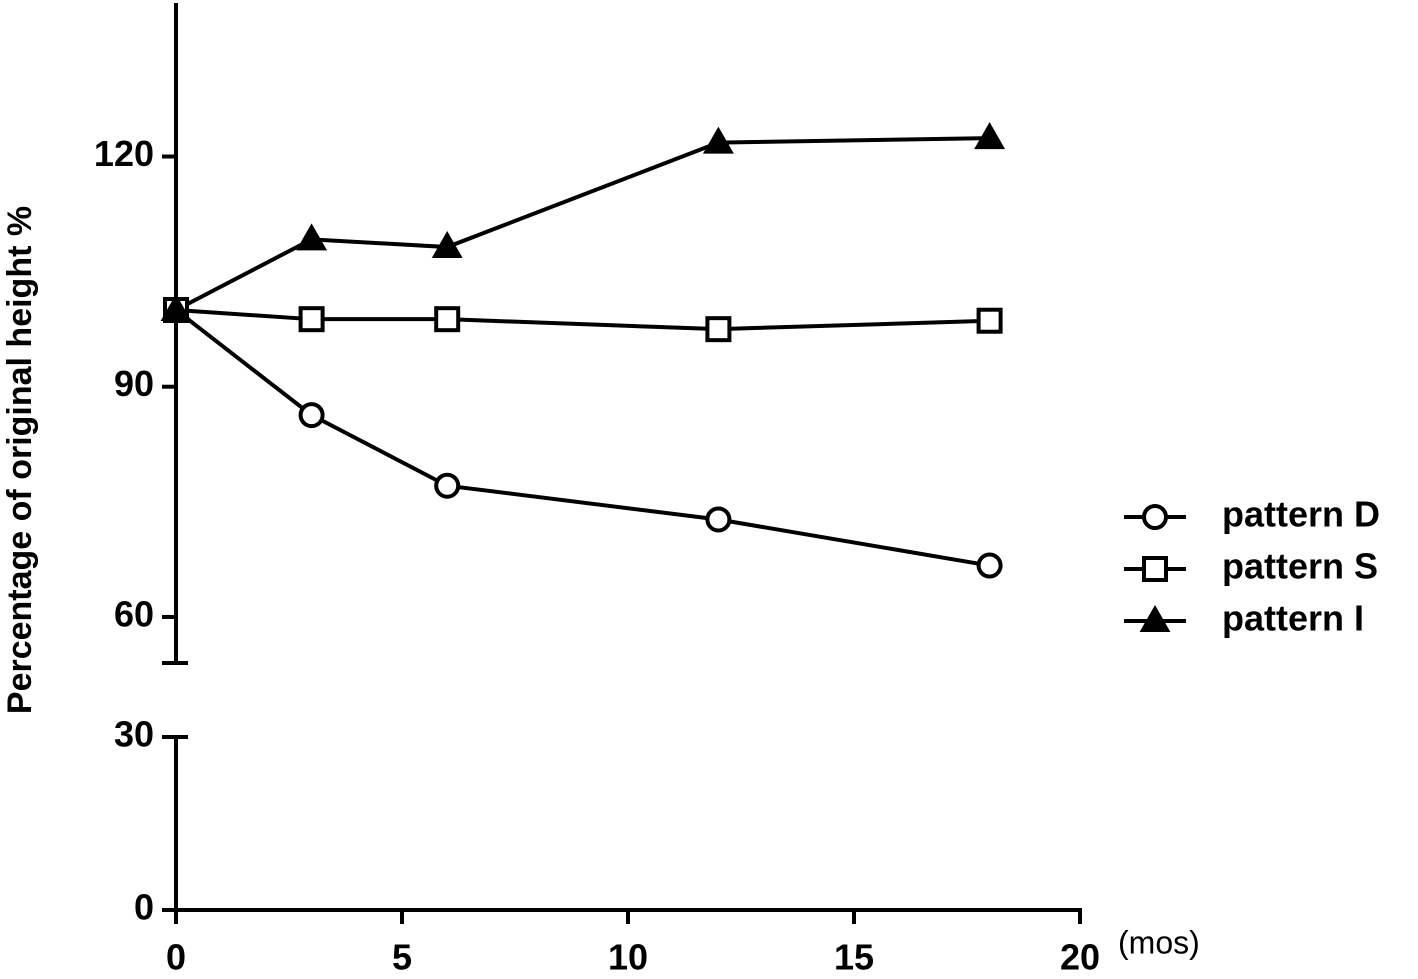 Image resolution: width=1418 pixels, height=979 pixels. Describe the element at coordinates (176, 957) in the screenshot. I see `x-tick-label: 0` at that location.